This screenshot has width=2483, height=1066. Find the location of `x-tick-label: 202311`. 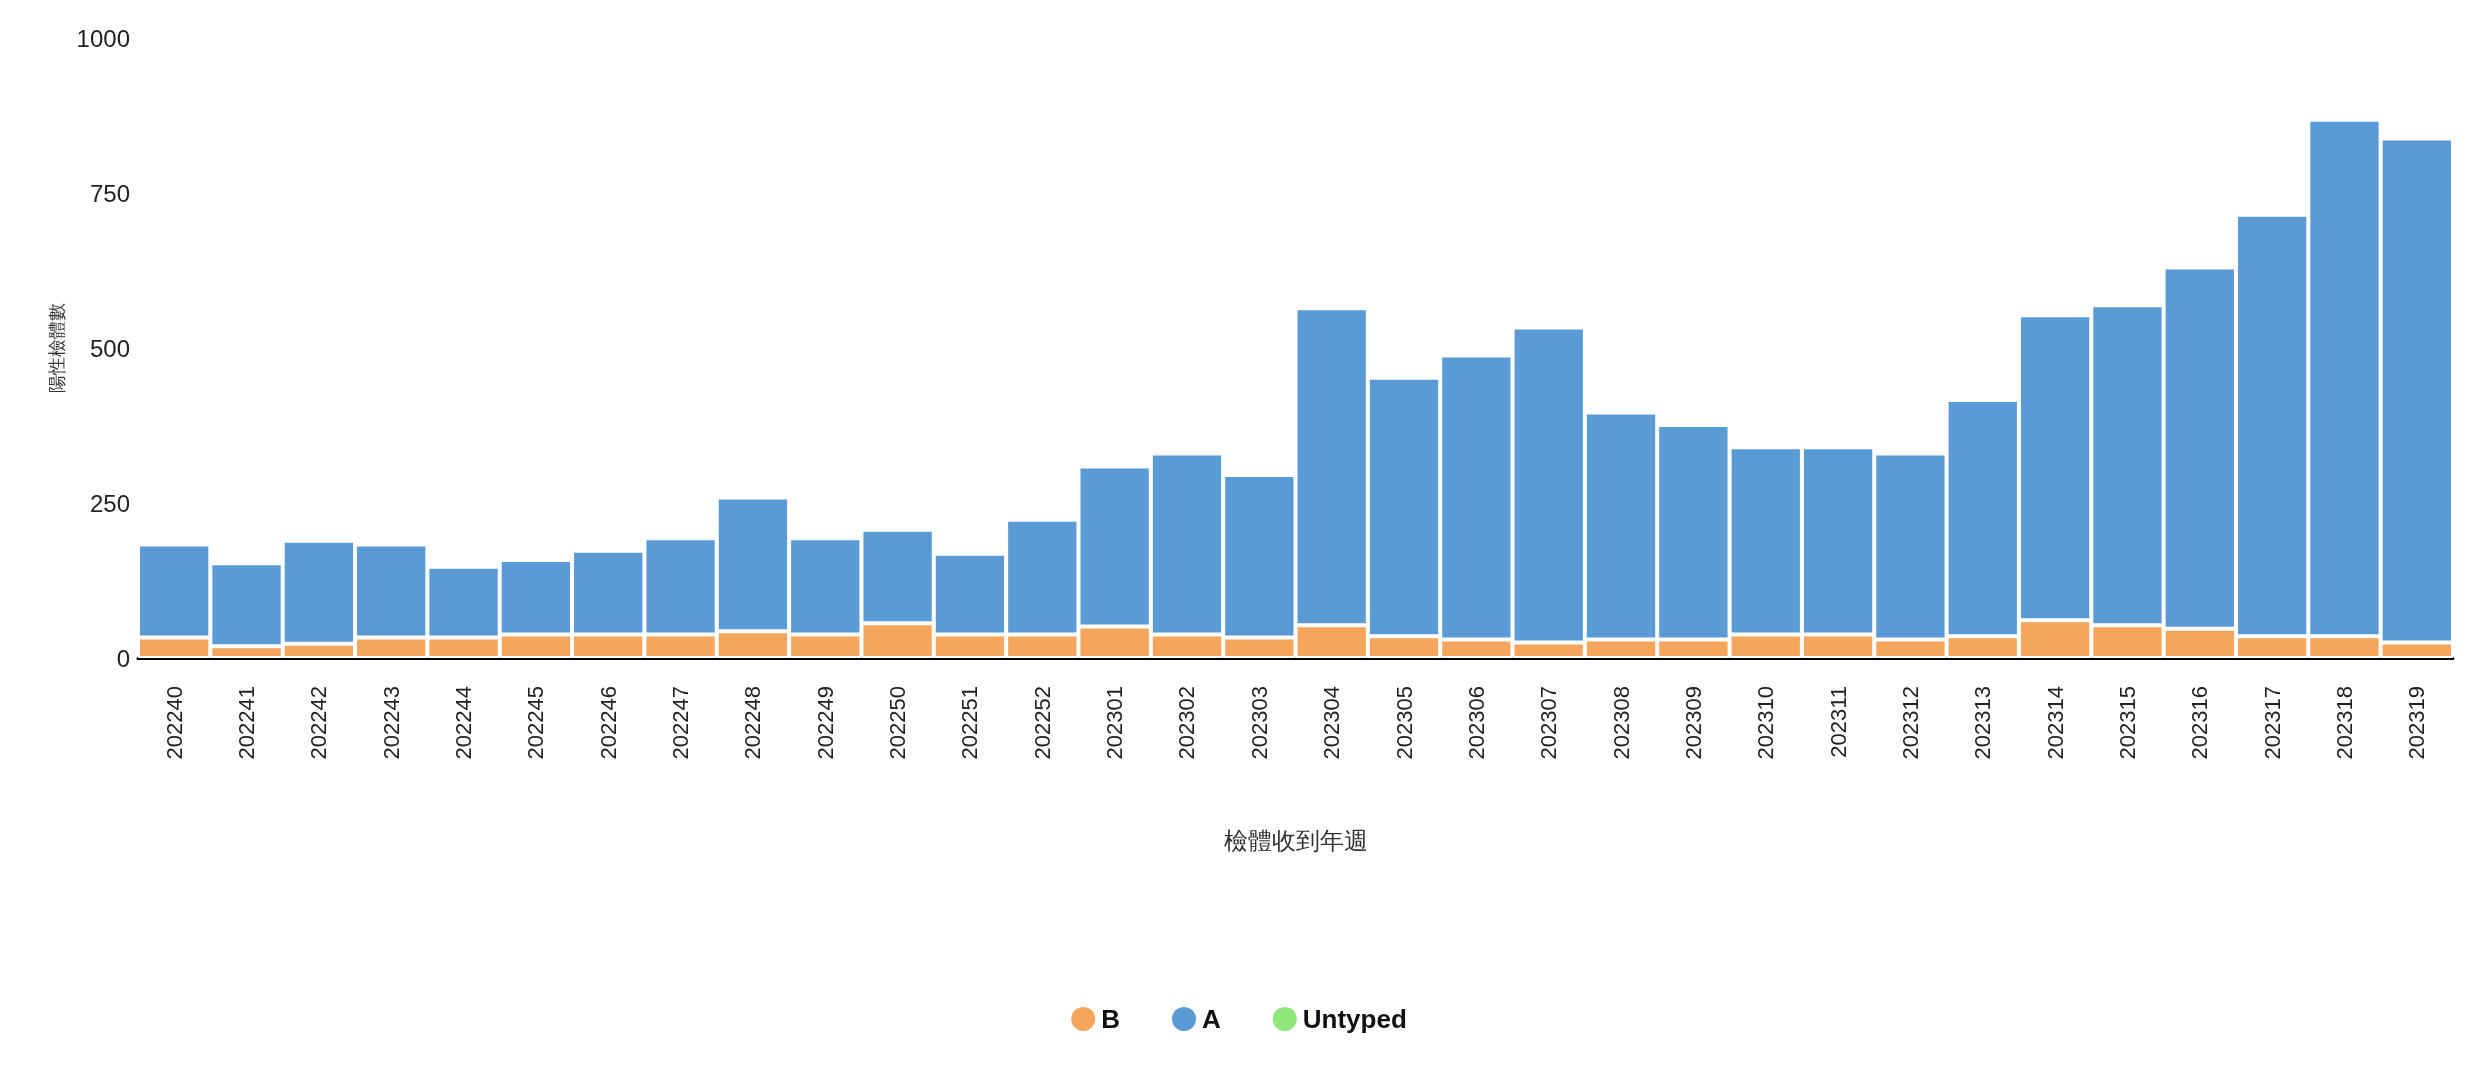

x-tick-label: 202311 is located at coordinates (1838, 722).